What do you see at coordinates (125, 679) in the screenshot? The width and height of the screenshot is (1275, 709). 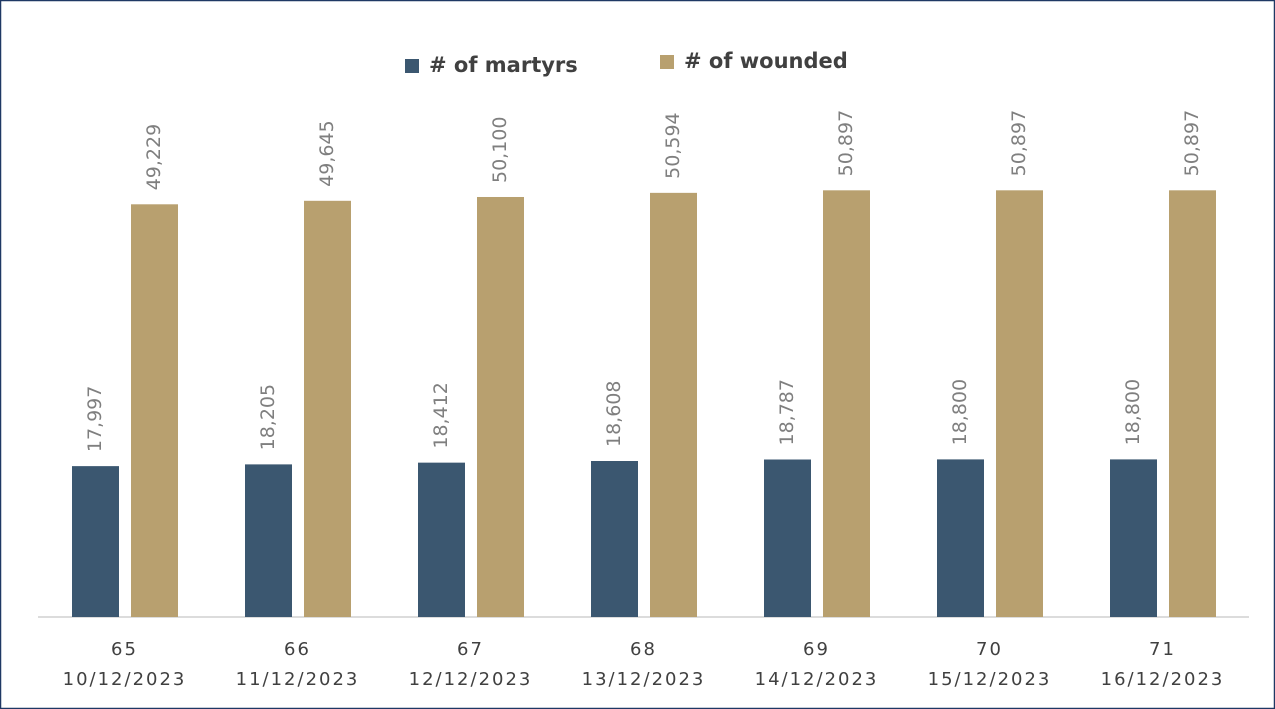 I see `x-tick-date: 10/12/2023` at bounding box center [125, 679].